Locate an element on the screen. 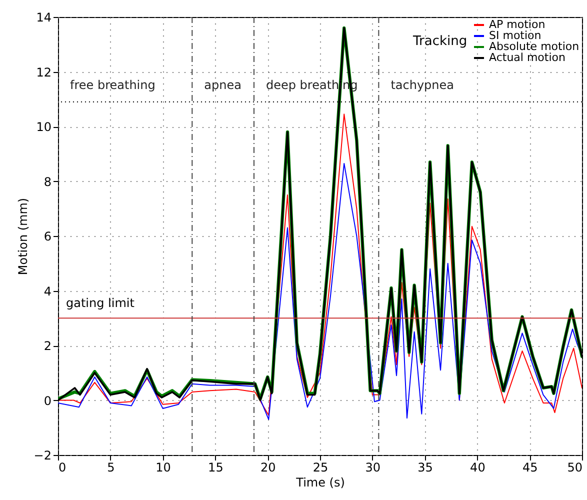 Image resolution: width=587 pixels, height=500 pixels. annotation: free breathing is located at coordinates (113, 85).